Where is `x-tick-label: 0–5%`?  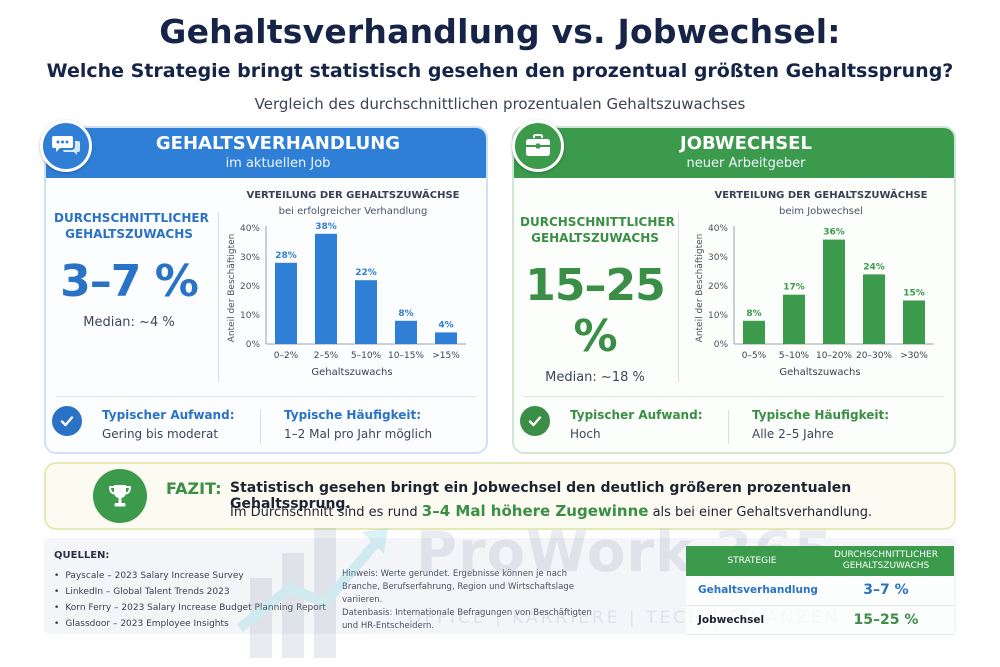
x-tick-label: 0–5% is located at coordinates (754, 356).